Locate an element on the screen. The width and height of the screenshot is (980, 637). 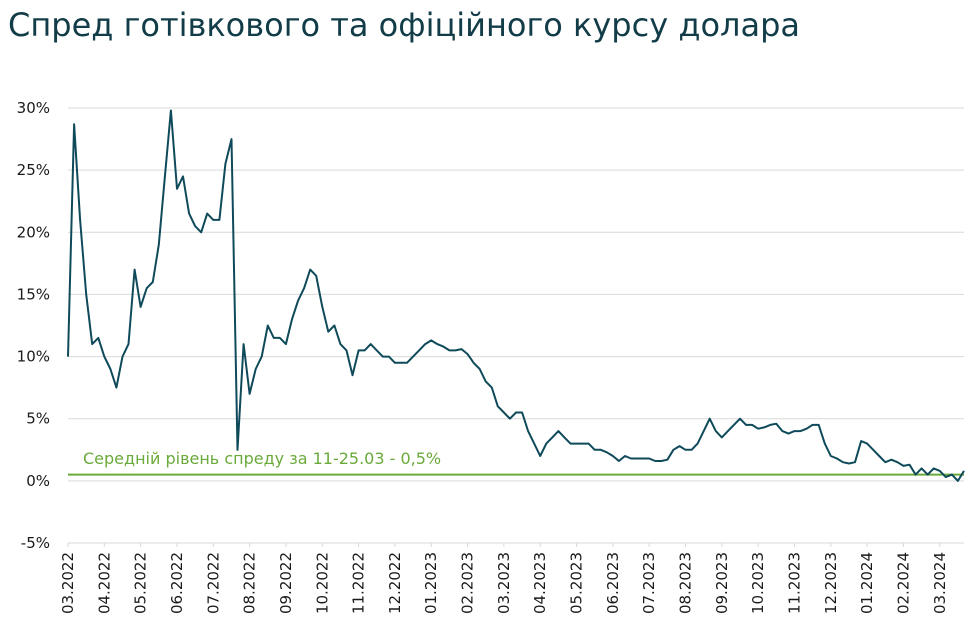
x-tick-label: 08.2023 is located at coordinates (686, 583).